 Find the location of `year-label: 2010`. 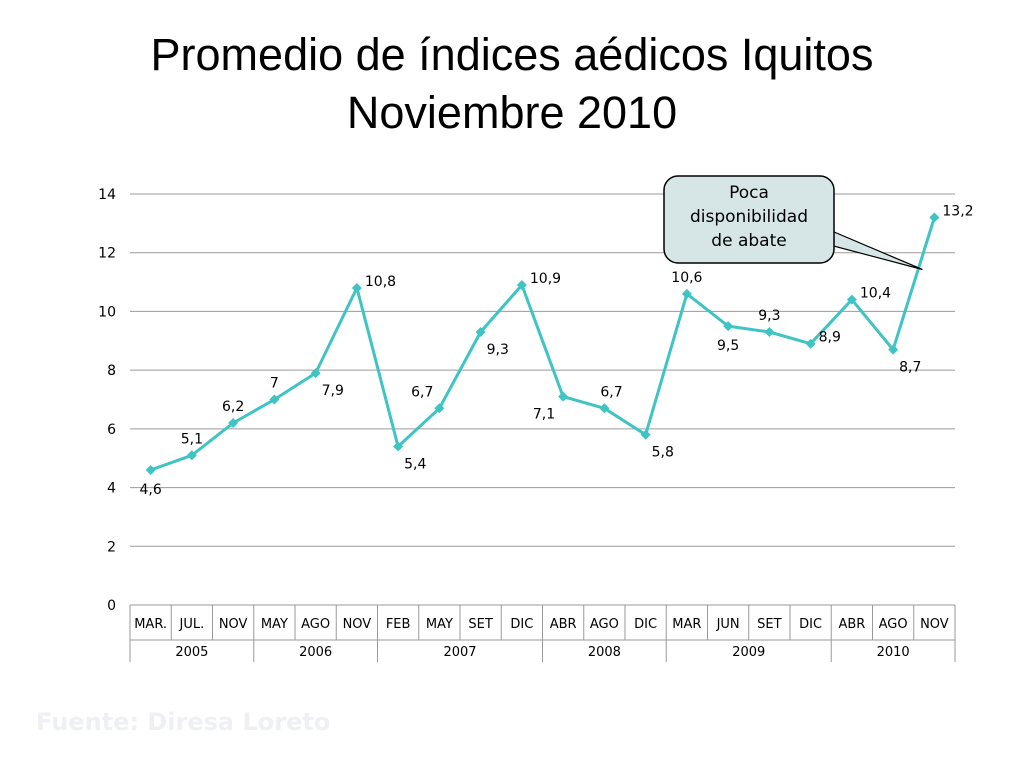

year-label: 2010 is located at coordinates (893, 652).